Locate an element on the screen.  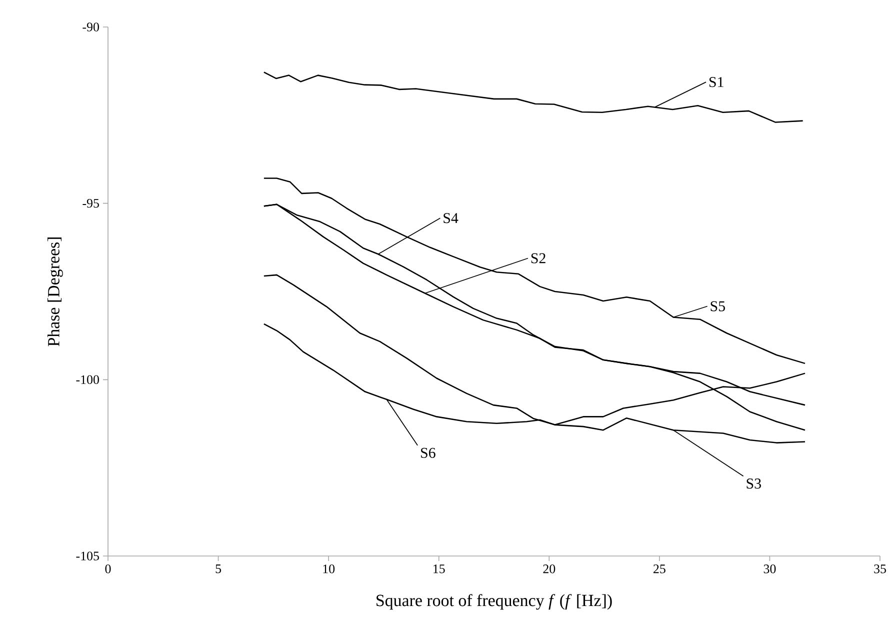
x-tick-label: 5 is located at coordinates (219, 569).